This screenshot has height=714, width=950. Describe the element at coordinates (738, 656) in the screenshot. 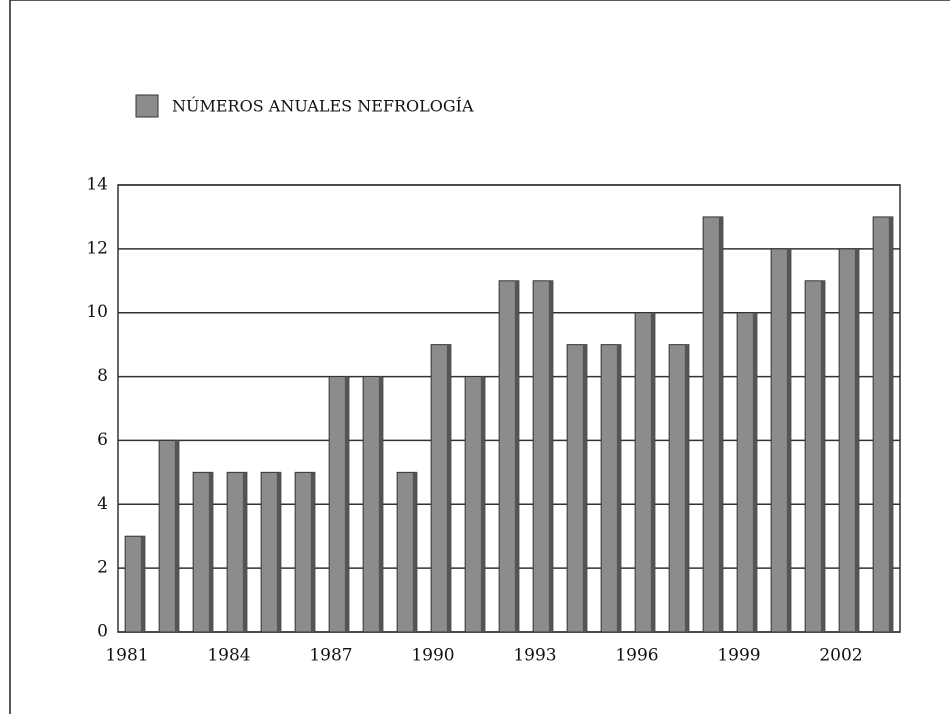

I see `x-tick-label: 1999` at that location.